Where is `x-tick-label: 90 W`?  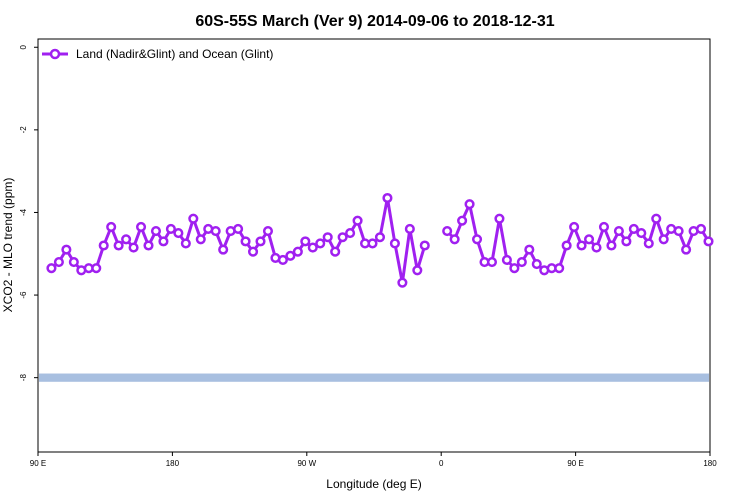 x-tick-label: 90 W is located at coordinates (306, 463).